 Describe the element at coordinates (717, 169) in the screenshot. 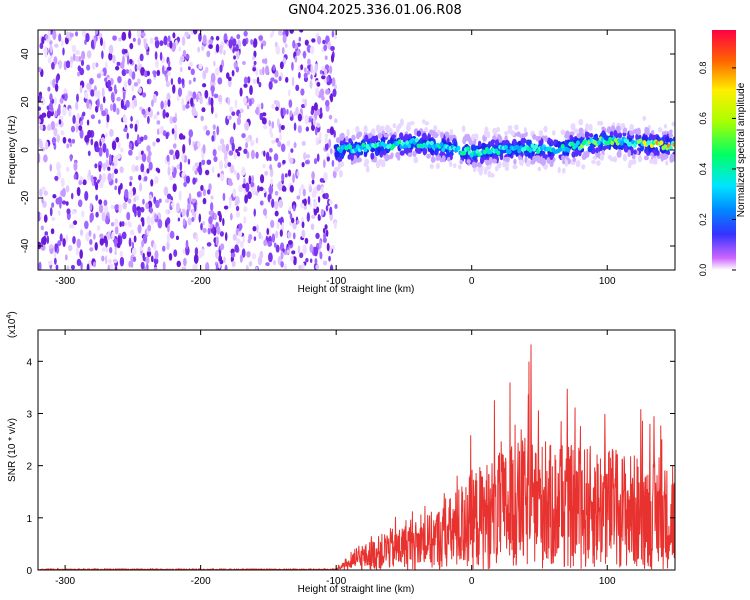

I see `colorbar-ticks: 0.0 0.2 0.4 0.6 0.8` at that location.